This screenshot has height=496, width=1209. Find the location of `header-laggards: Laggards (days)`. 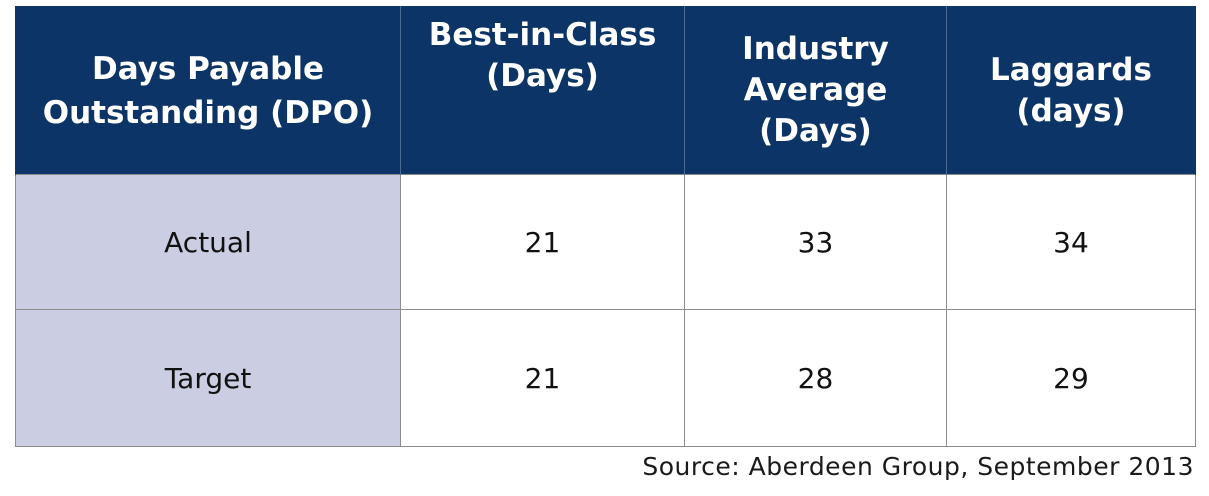

header-laggards: Laggards (days) is located at coordinates (1071, 90).